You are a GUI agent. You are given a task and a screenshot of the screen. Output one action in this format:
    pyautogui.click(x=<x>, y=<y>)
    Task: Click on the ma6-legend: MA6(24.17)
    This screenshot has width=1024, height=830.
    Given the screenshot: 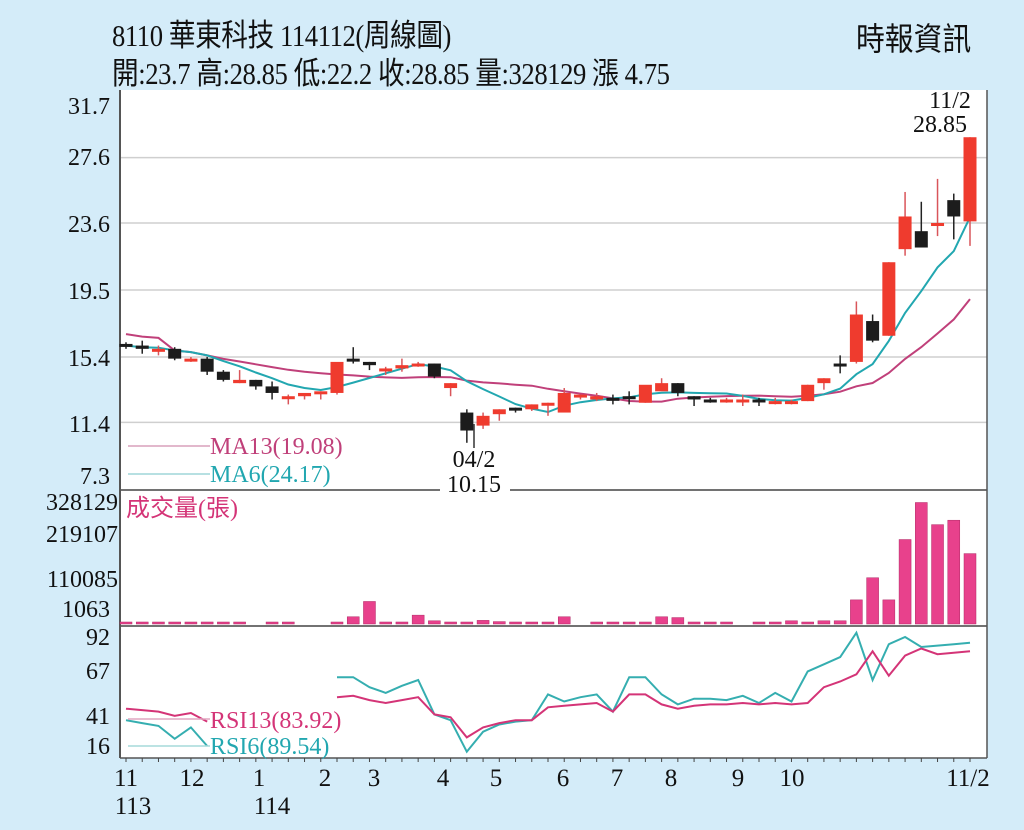 What is the action you would take?
    pyautogui.click(x=270, y=475)
    